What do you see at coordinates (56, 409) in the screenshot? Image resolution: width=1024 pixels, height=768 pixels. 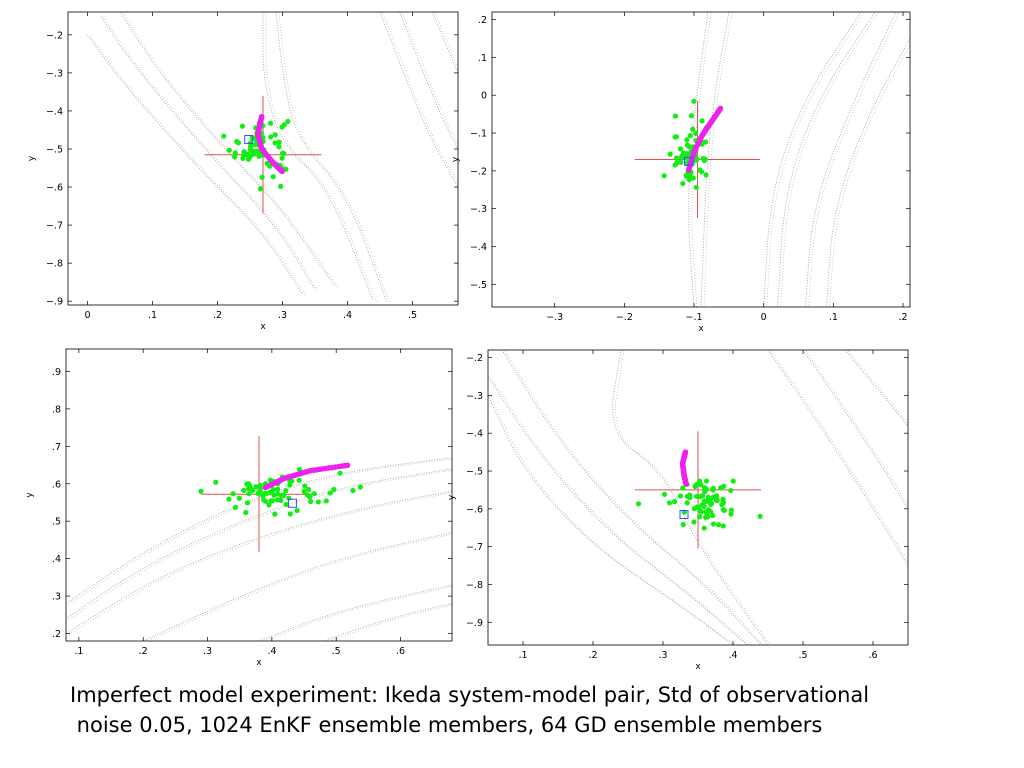 I see `y-tick-label: .8` at bounding box center [56, 409].